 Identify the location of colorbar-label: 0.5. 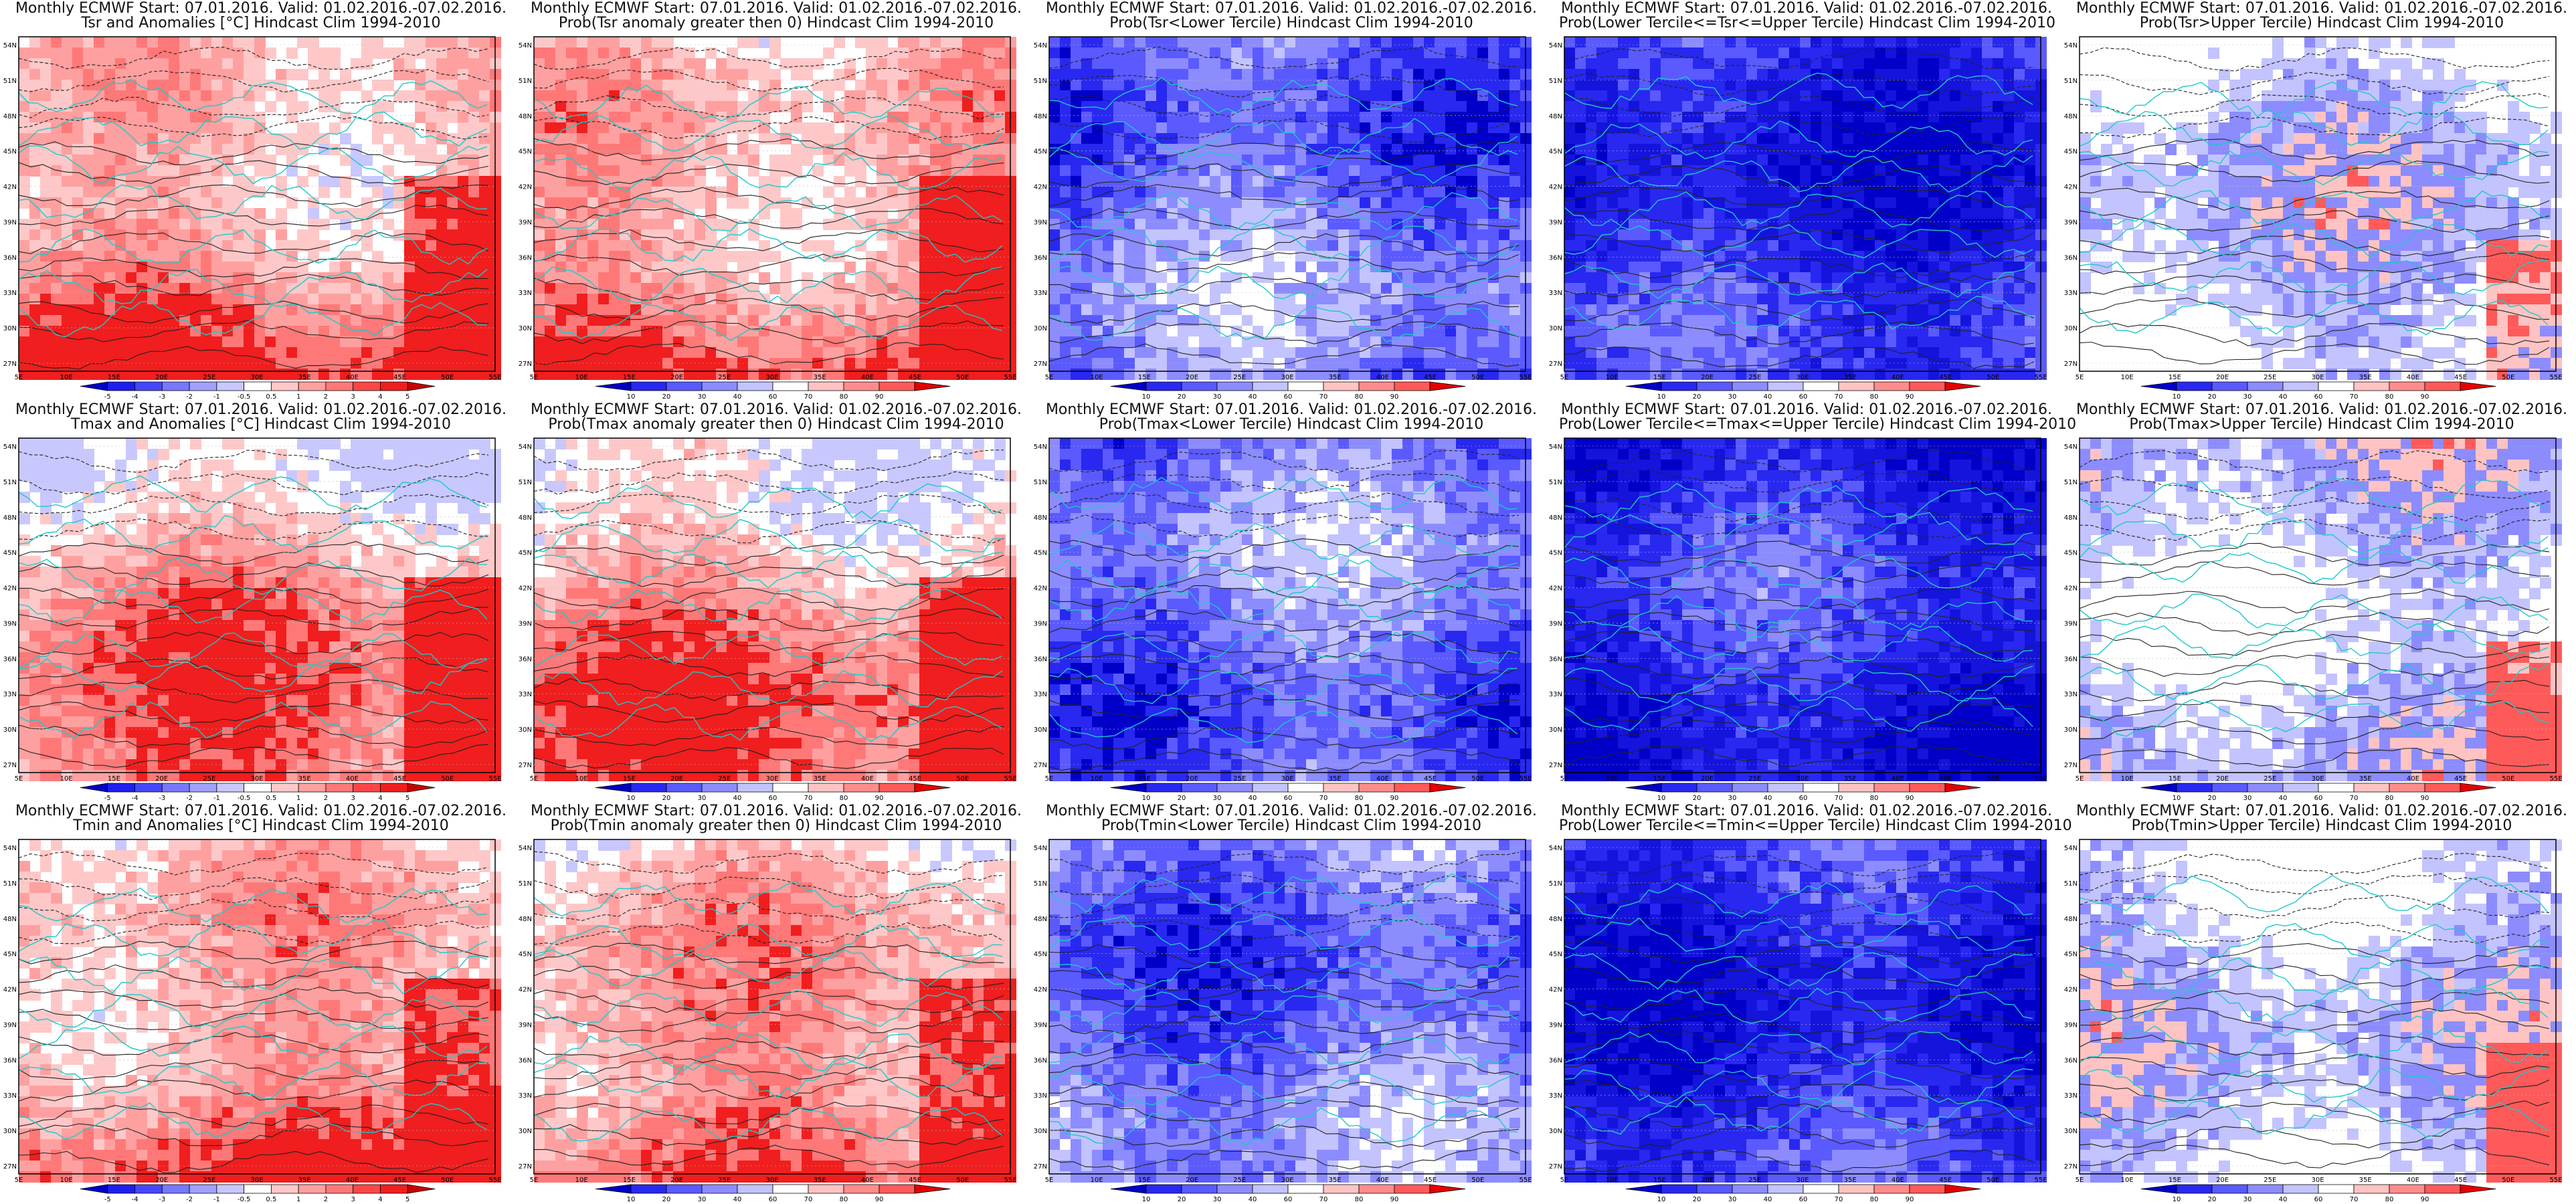
(271, 1199).